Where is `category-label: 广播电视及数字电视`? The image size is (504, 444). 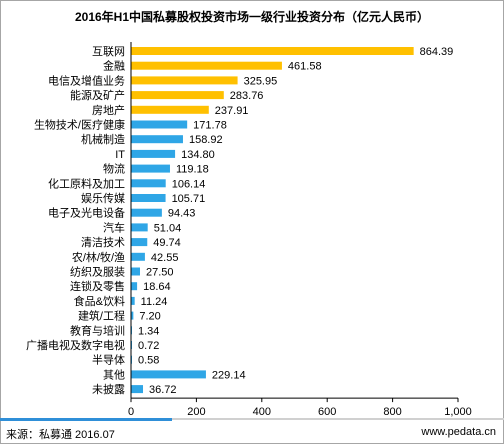 category-label: 广播电视及数字电视 is located at coordinates (75, 345).